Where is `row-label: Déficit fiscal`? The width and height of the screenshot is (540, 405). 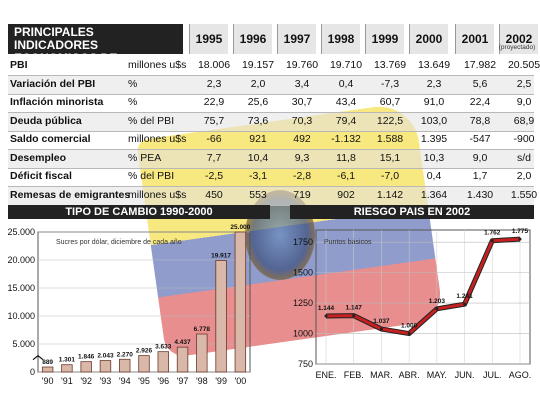 row-label: Déficit fiscal is located at coordinates (41, 176).